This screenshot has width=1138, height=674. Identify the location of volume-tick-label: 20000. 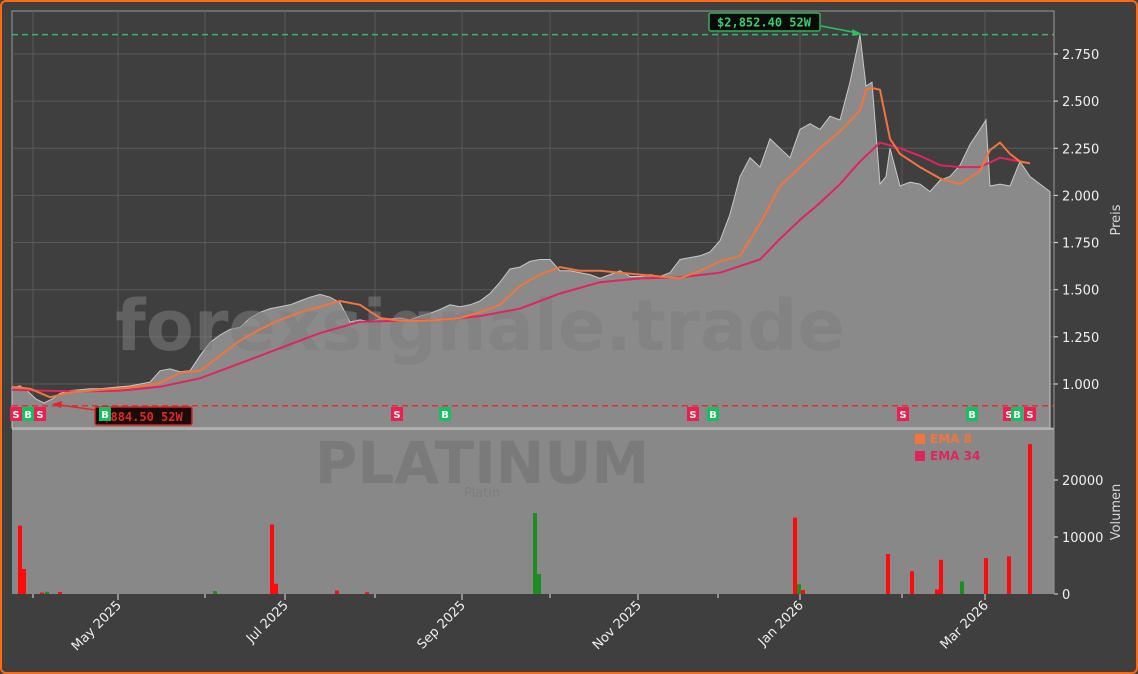
(1082, 481).